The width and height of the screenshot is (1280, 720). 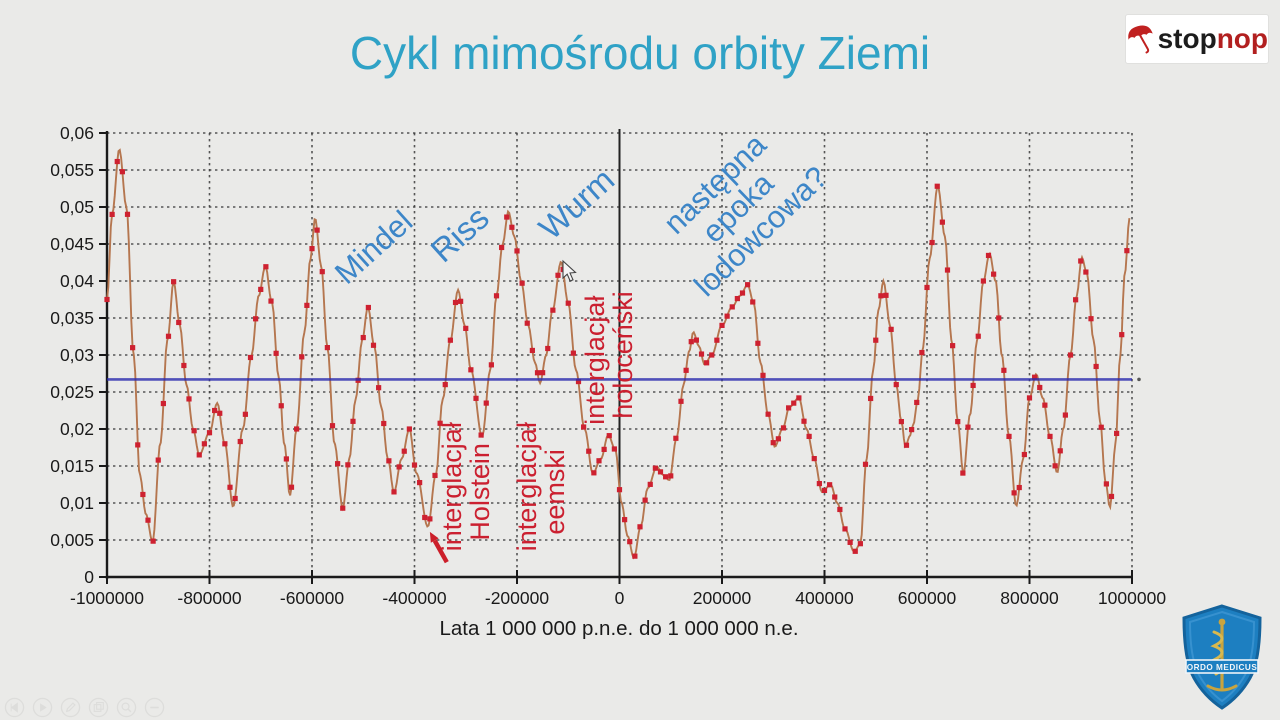 I want to click on y-tick-label: 0,03, so click(x=77, y=355).